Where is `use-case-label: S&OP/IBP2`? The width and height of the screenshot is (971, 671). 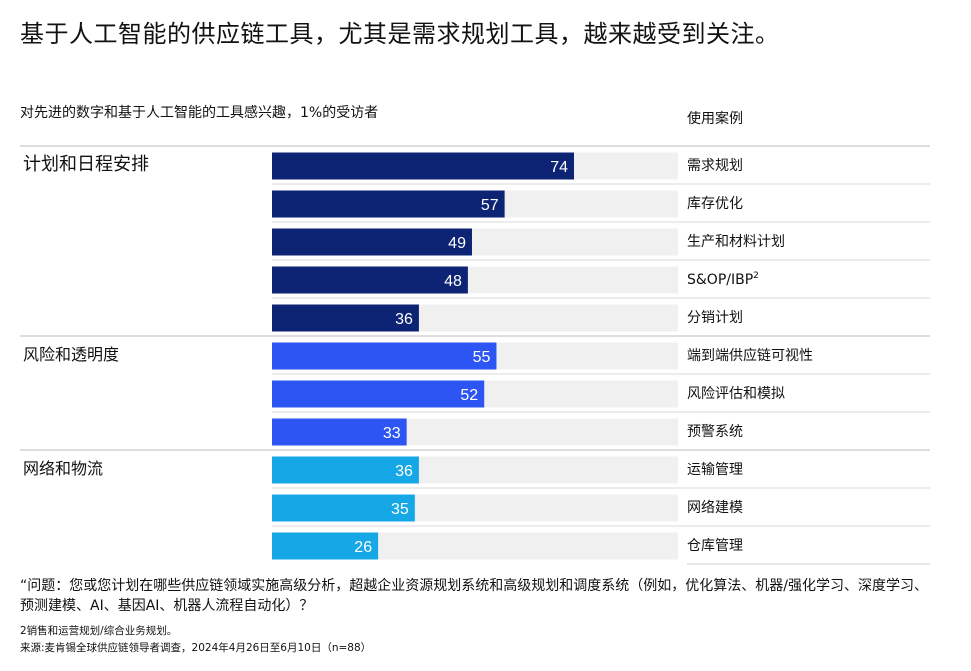
use-case-label: S&OP/IBP2 is located at coordinates (723, 279).